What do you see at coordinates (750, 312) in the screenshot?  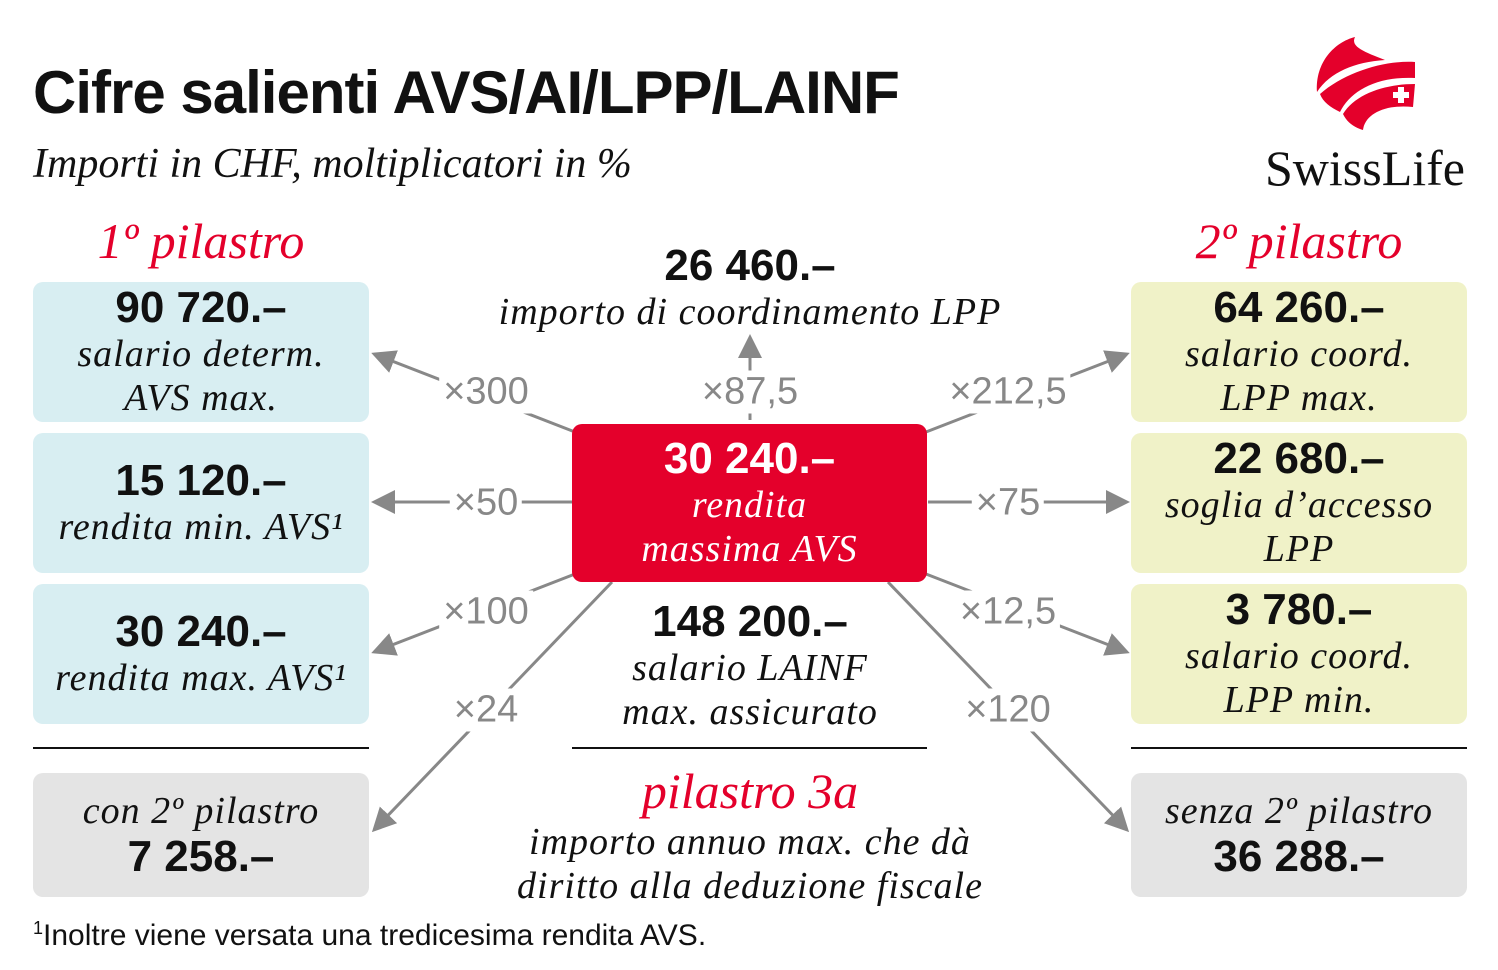 I see `label: importo di coordinamento LPP` at bounding box center [750, 312].